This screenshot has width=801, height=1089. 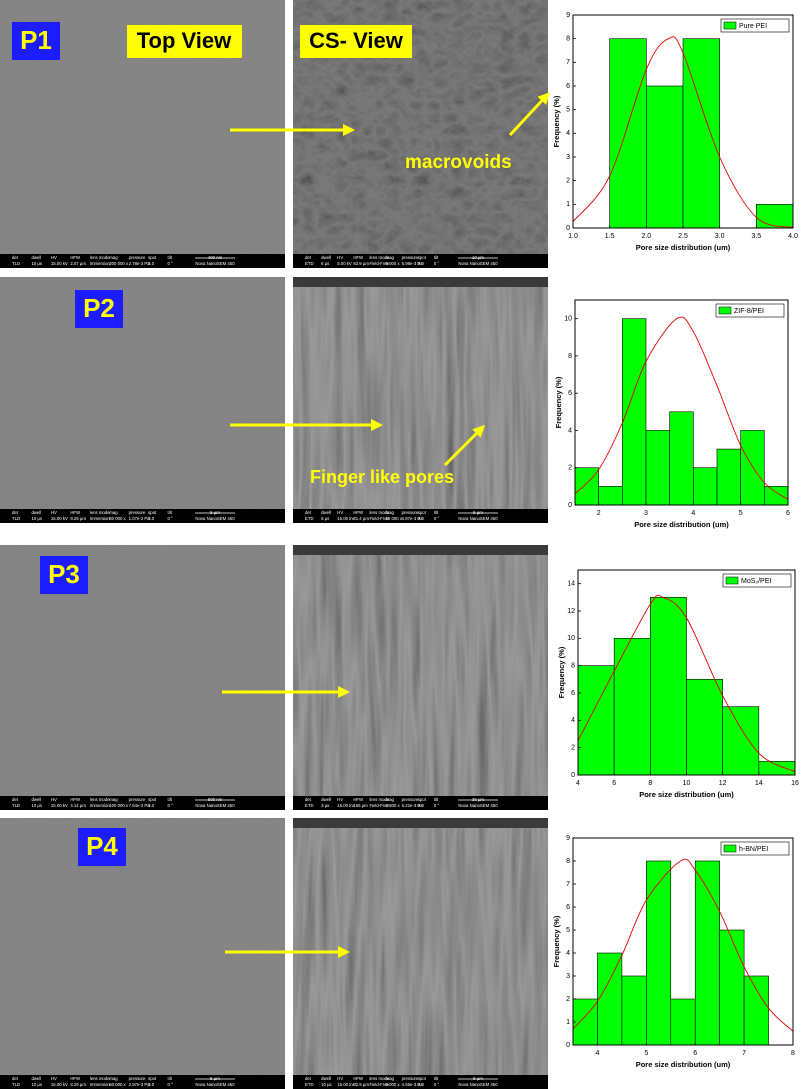 What do you see at coordinates (379, 805) in the screenshot?
I see `data-bar-value: Field-Free` at bounding box center [379, 805].